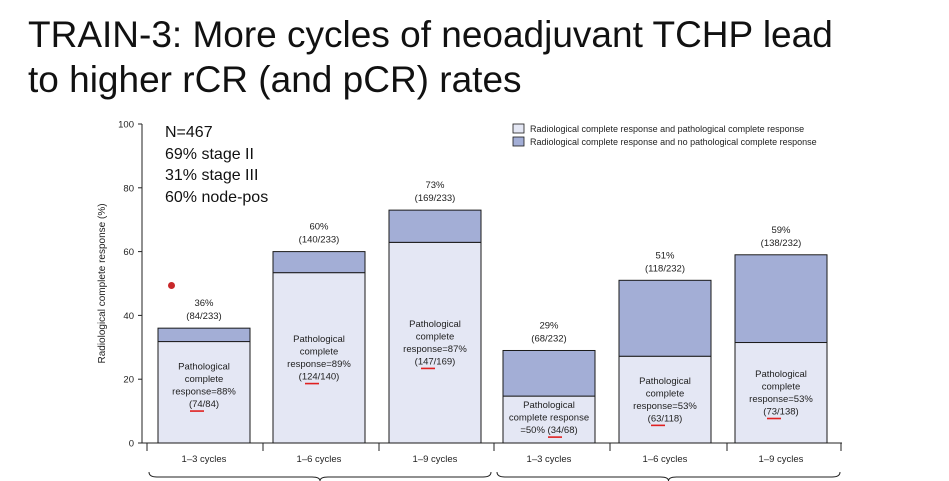 The image size is (949, 481). Describe the element at coordinates (319, 364) in the screenshot. I see `bar-inner-pcr-label: response=89%` at that location.